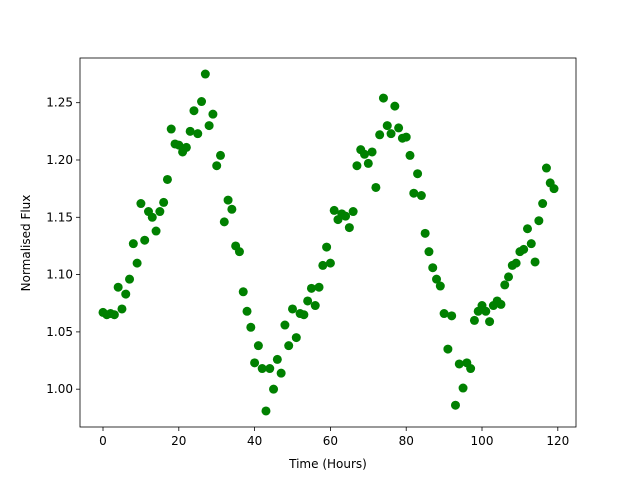 The width and height of the screenshot is (640, 480). What do you see at coordinates (327, 464) in the screenshot?
I see `x-axis-label: Time (Hours)` at bounding box center [327, 464].